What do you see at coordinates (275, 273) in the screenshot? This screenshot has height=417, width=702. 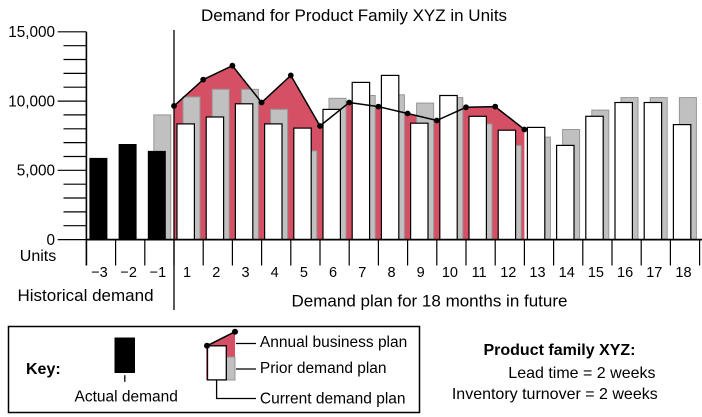 I see `svg-text: 4` at bounding box center [275, 273].